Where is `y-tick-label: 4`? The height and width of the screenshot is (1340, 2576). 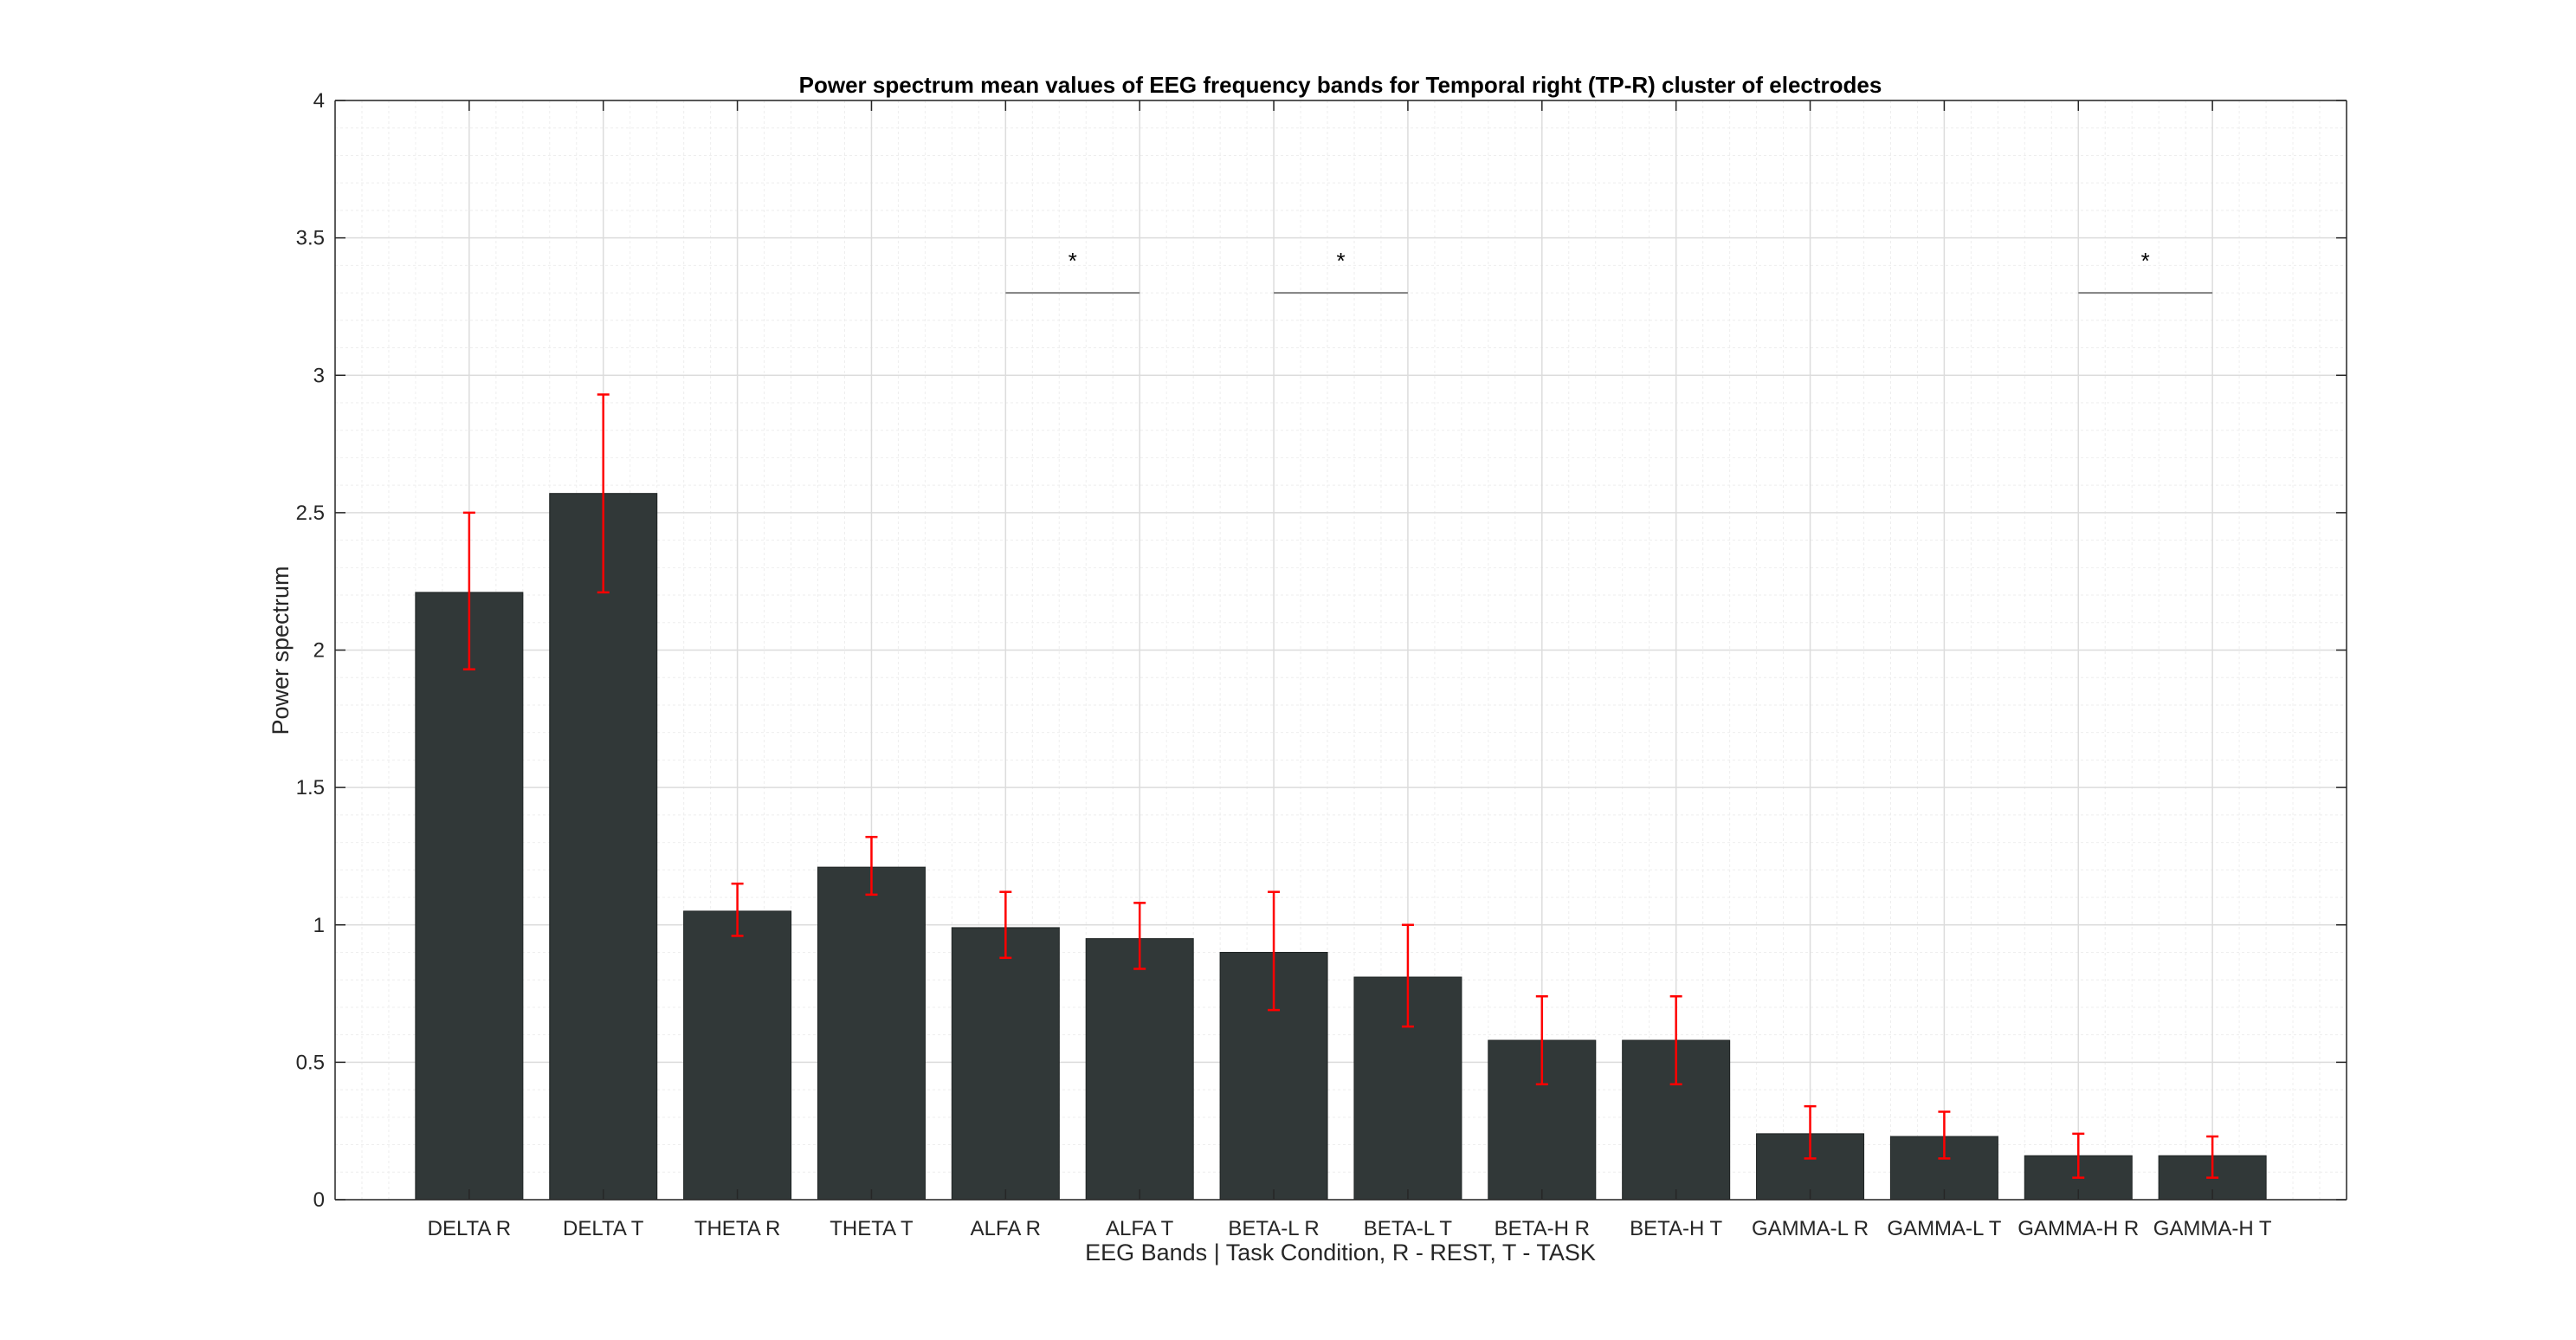 y-tick-label: 4 is located at coordinates (319, 101).